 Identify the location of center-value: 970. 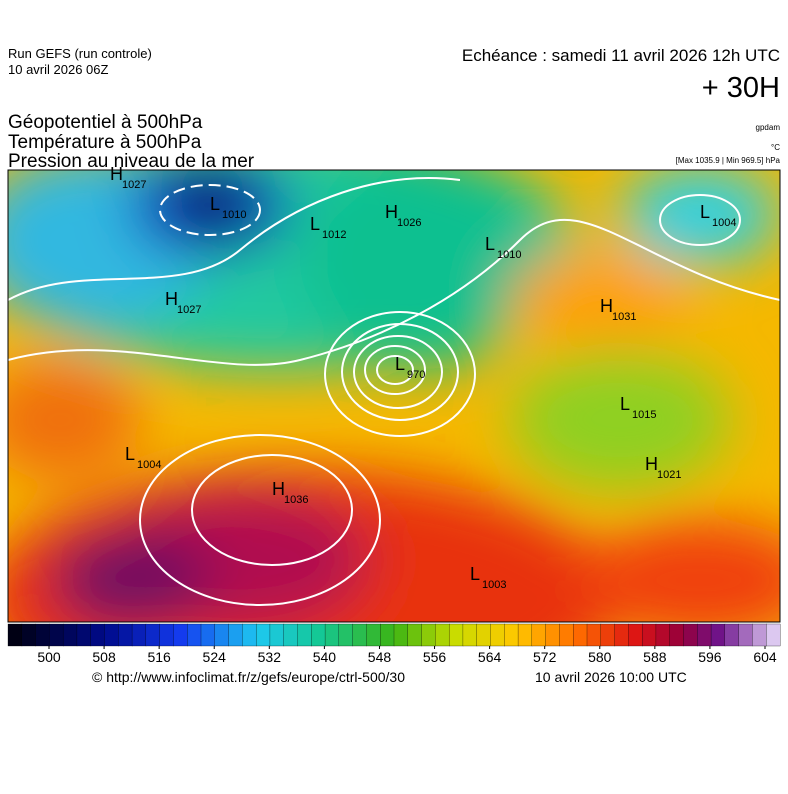
(416, 375).